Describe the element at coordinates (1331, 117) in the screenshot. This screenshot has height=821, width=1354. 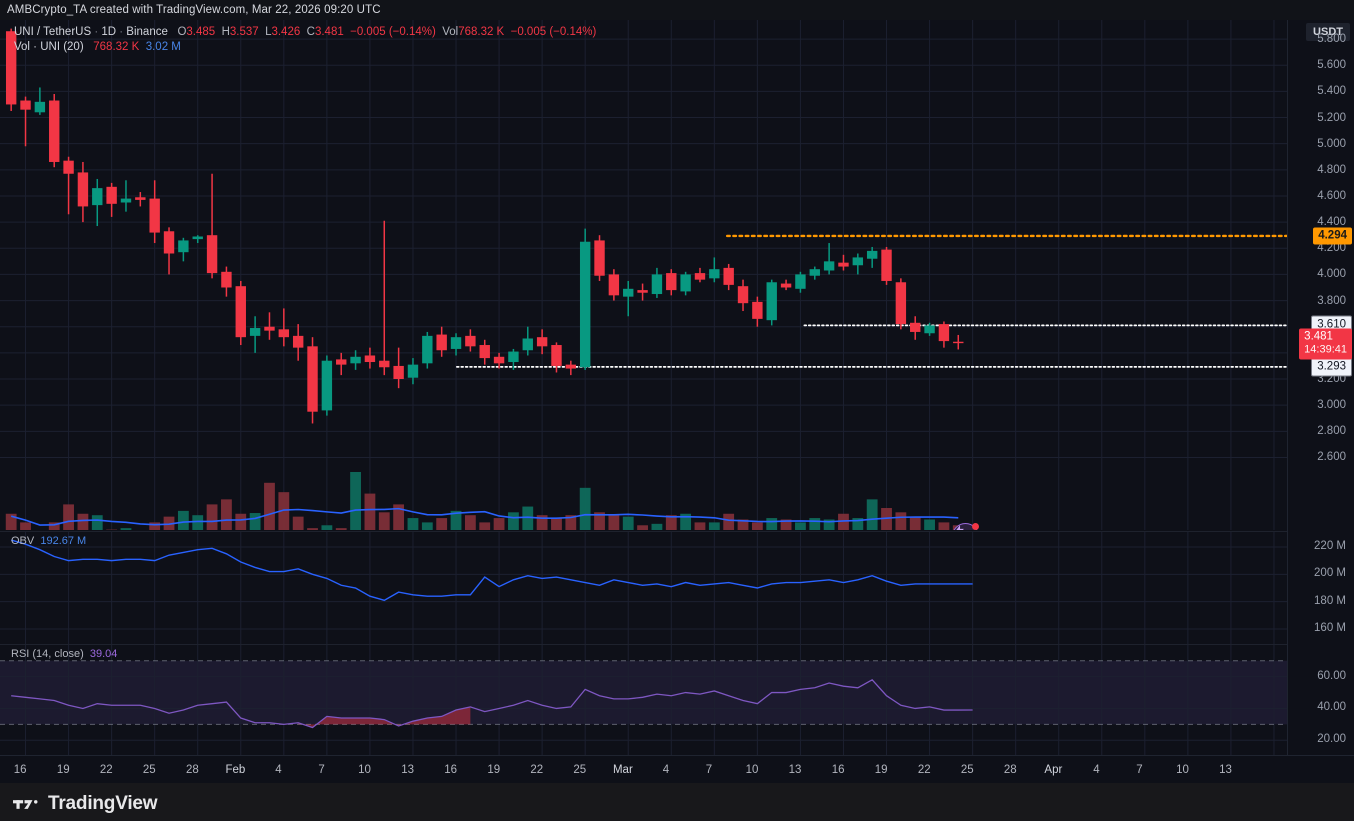
I see `price-tick-label: 5.200` at that location.